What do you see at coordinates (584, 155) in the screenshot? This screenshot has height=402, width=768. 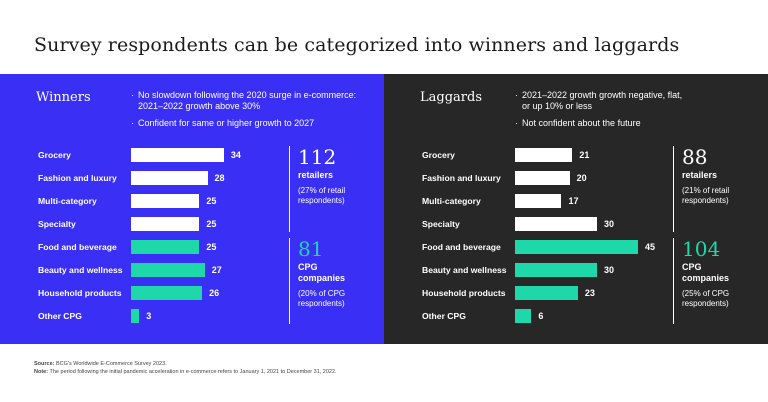 I see `laggards-value-grocery: 21` at bounding box center [584, 155].